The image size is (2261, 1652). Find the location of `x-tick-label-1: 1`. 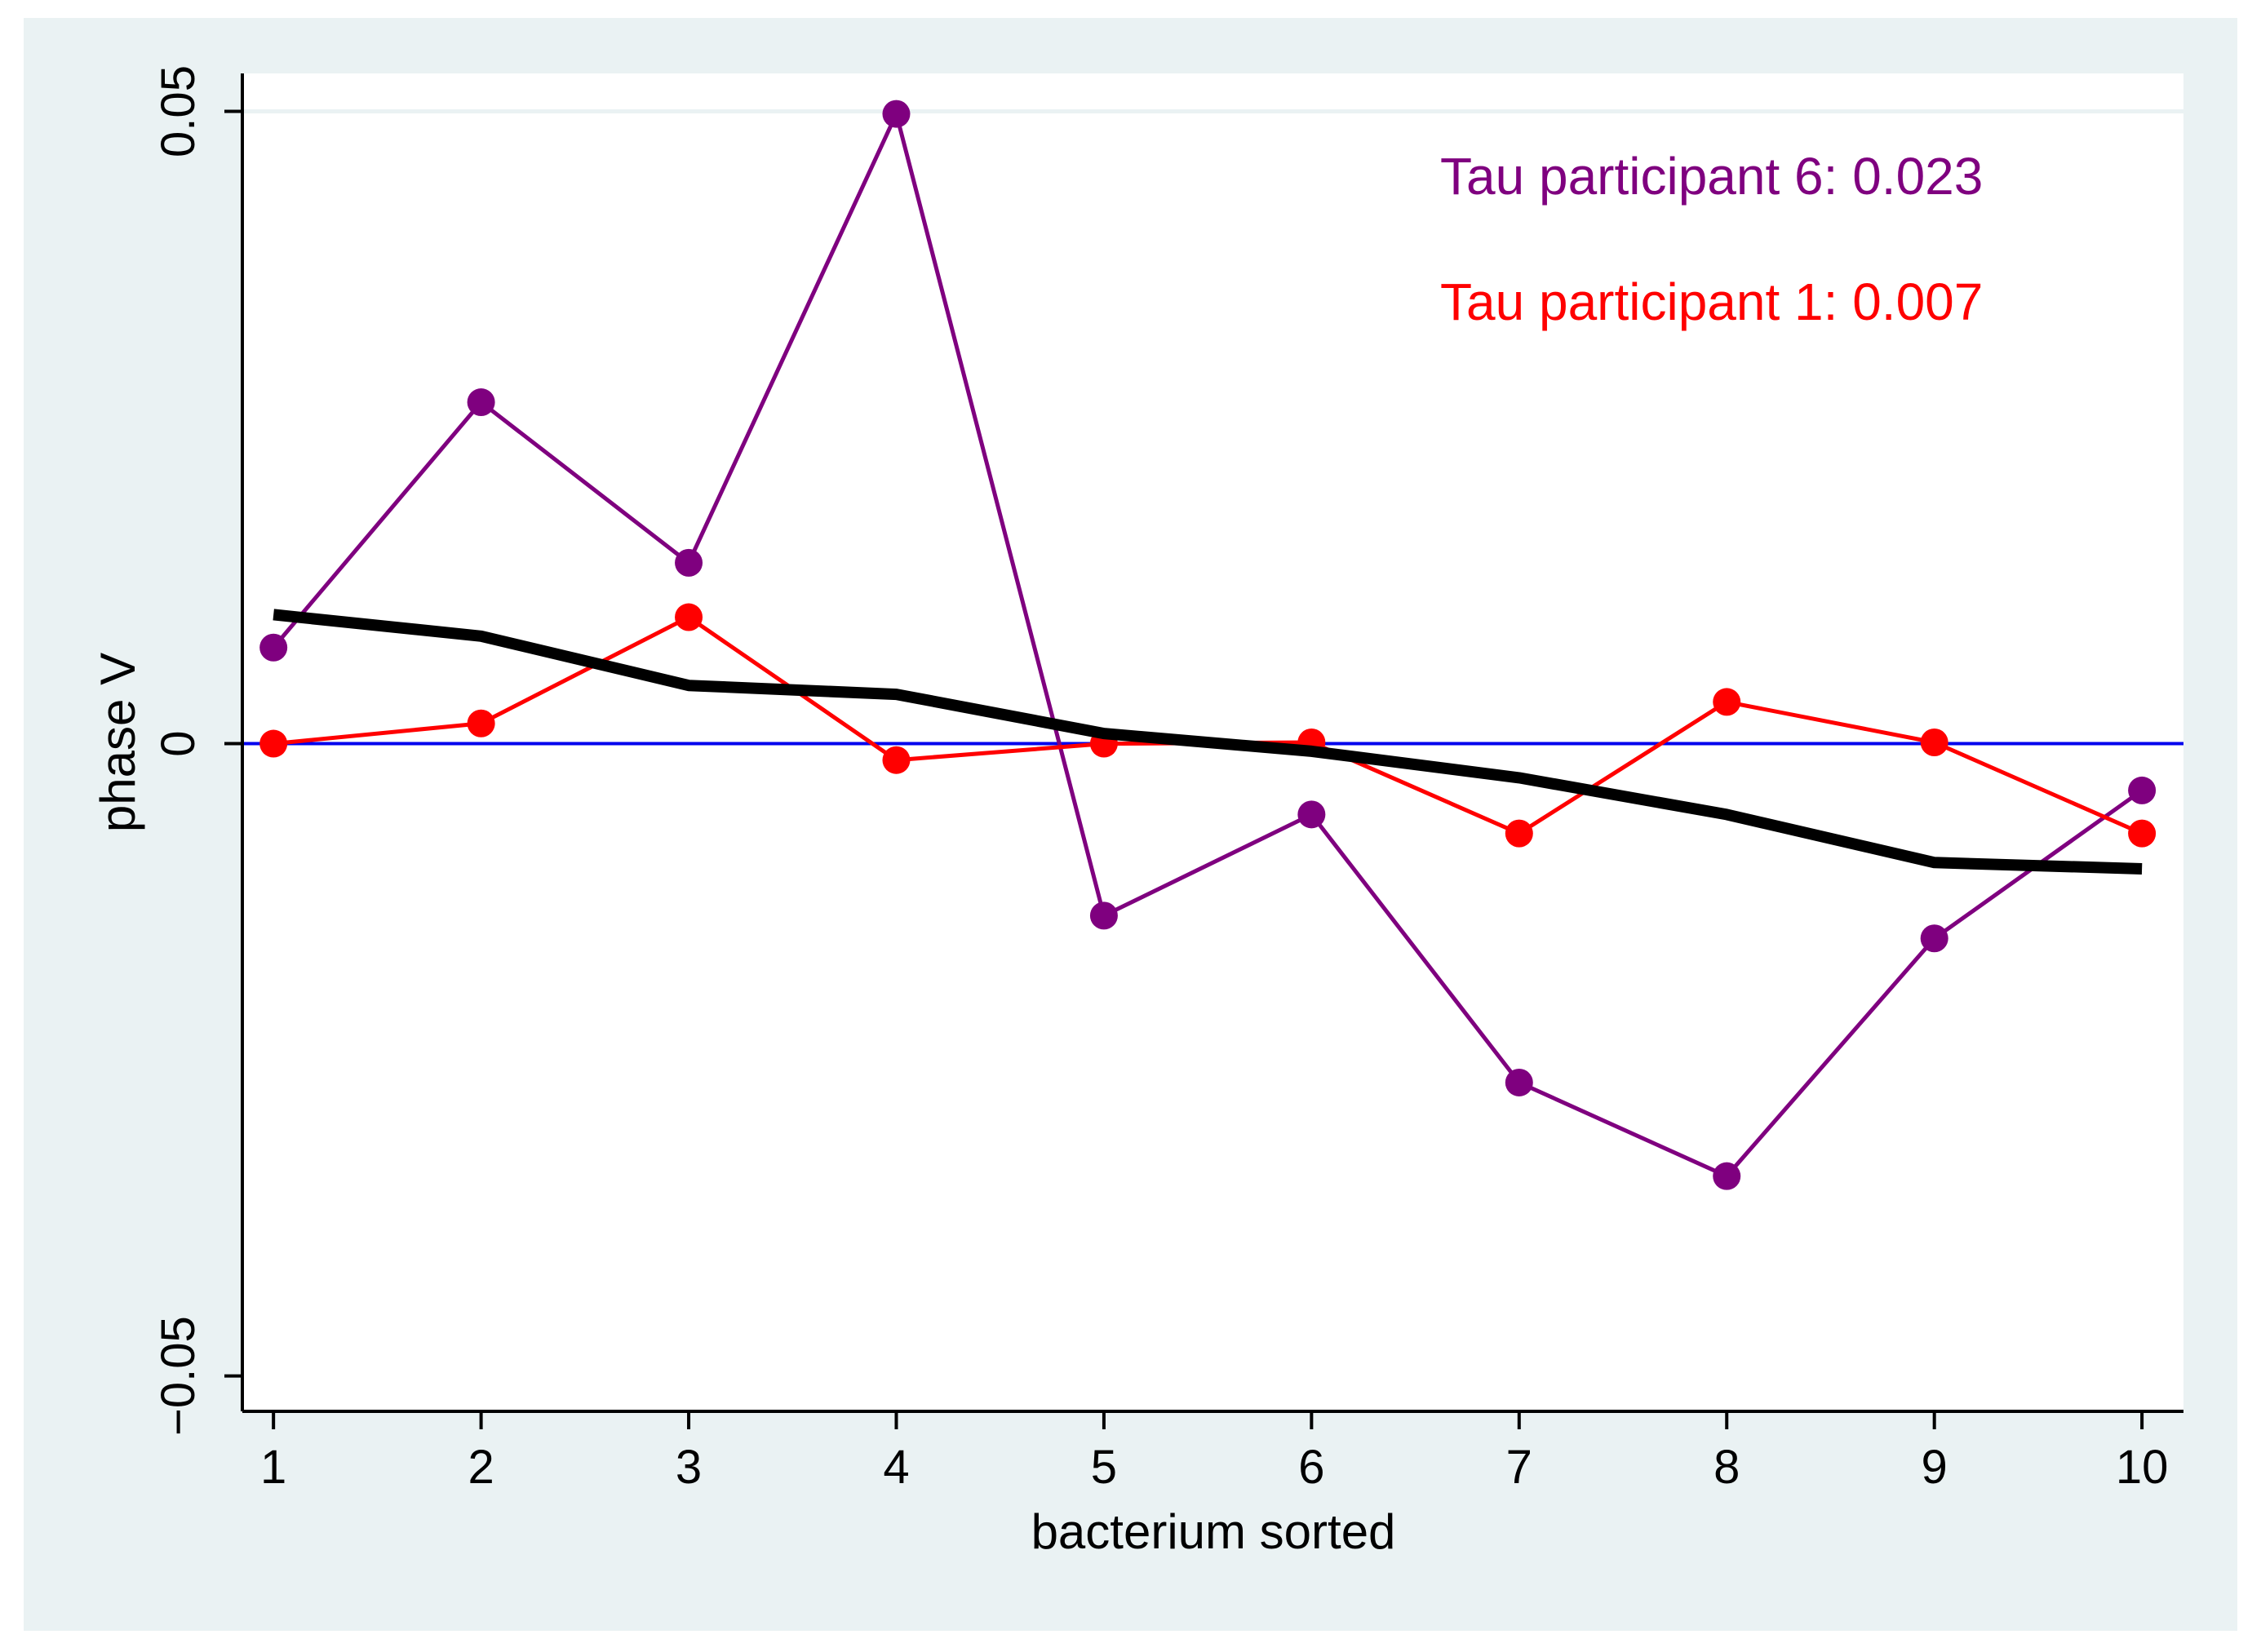

x-tick-label-1: 1 is located at coordinates (273, 1467).